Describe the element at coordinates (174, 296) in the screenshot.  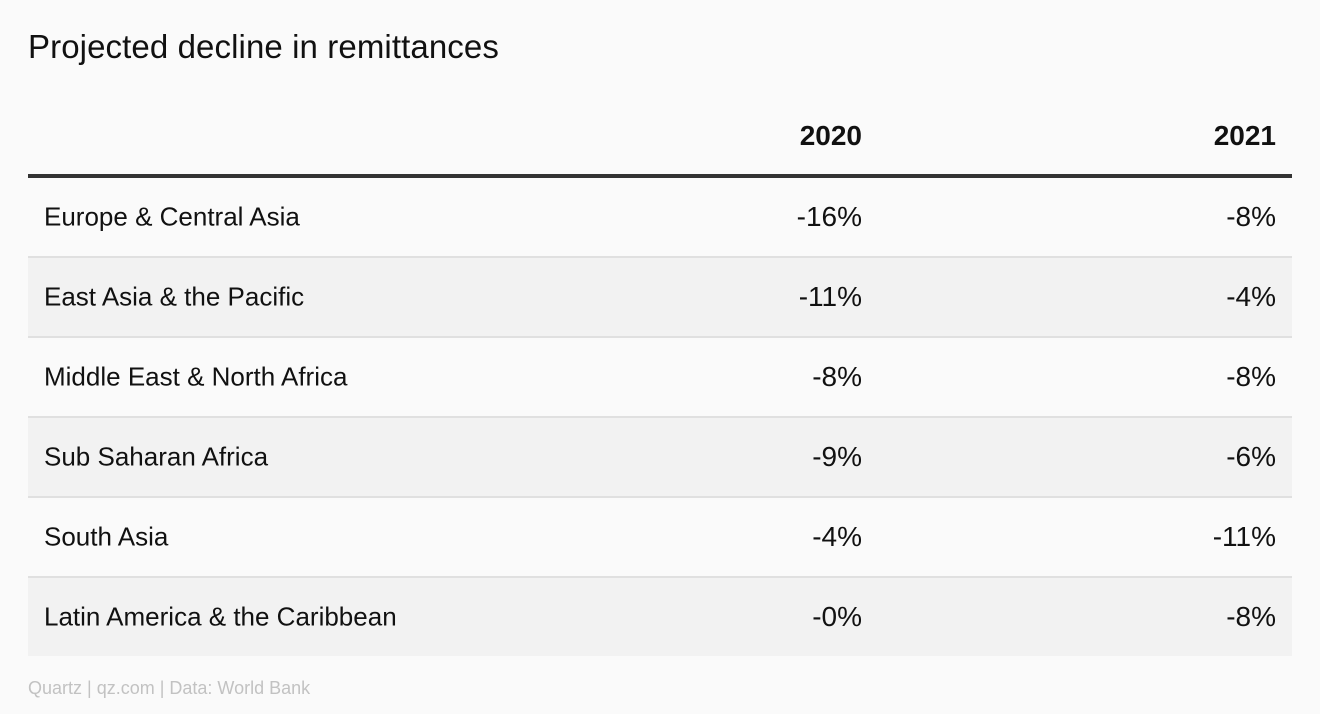
I see `region-label: East Asia & the Pacific` at that location.